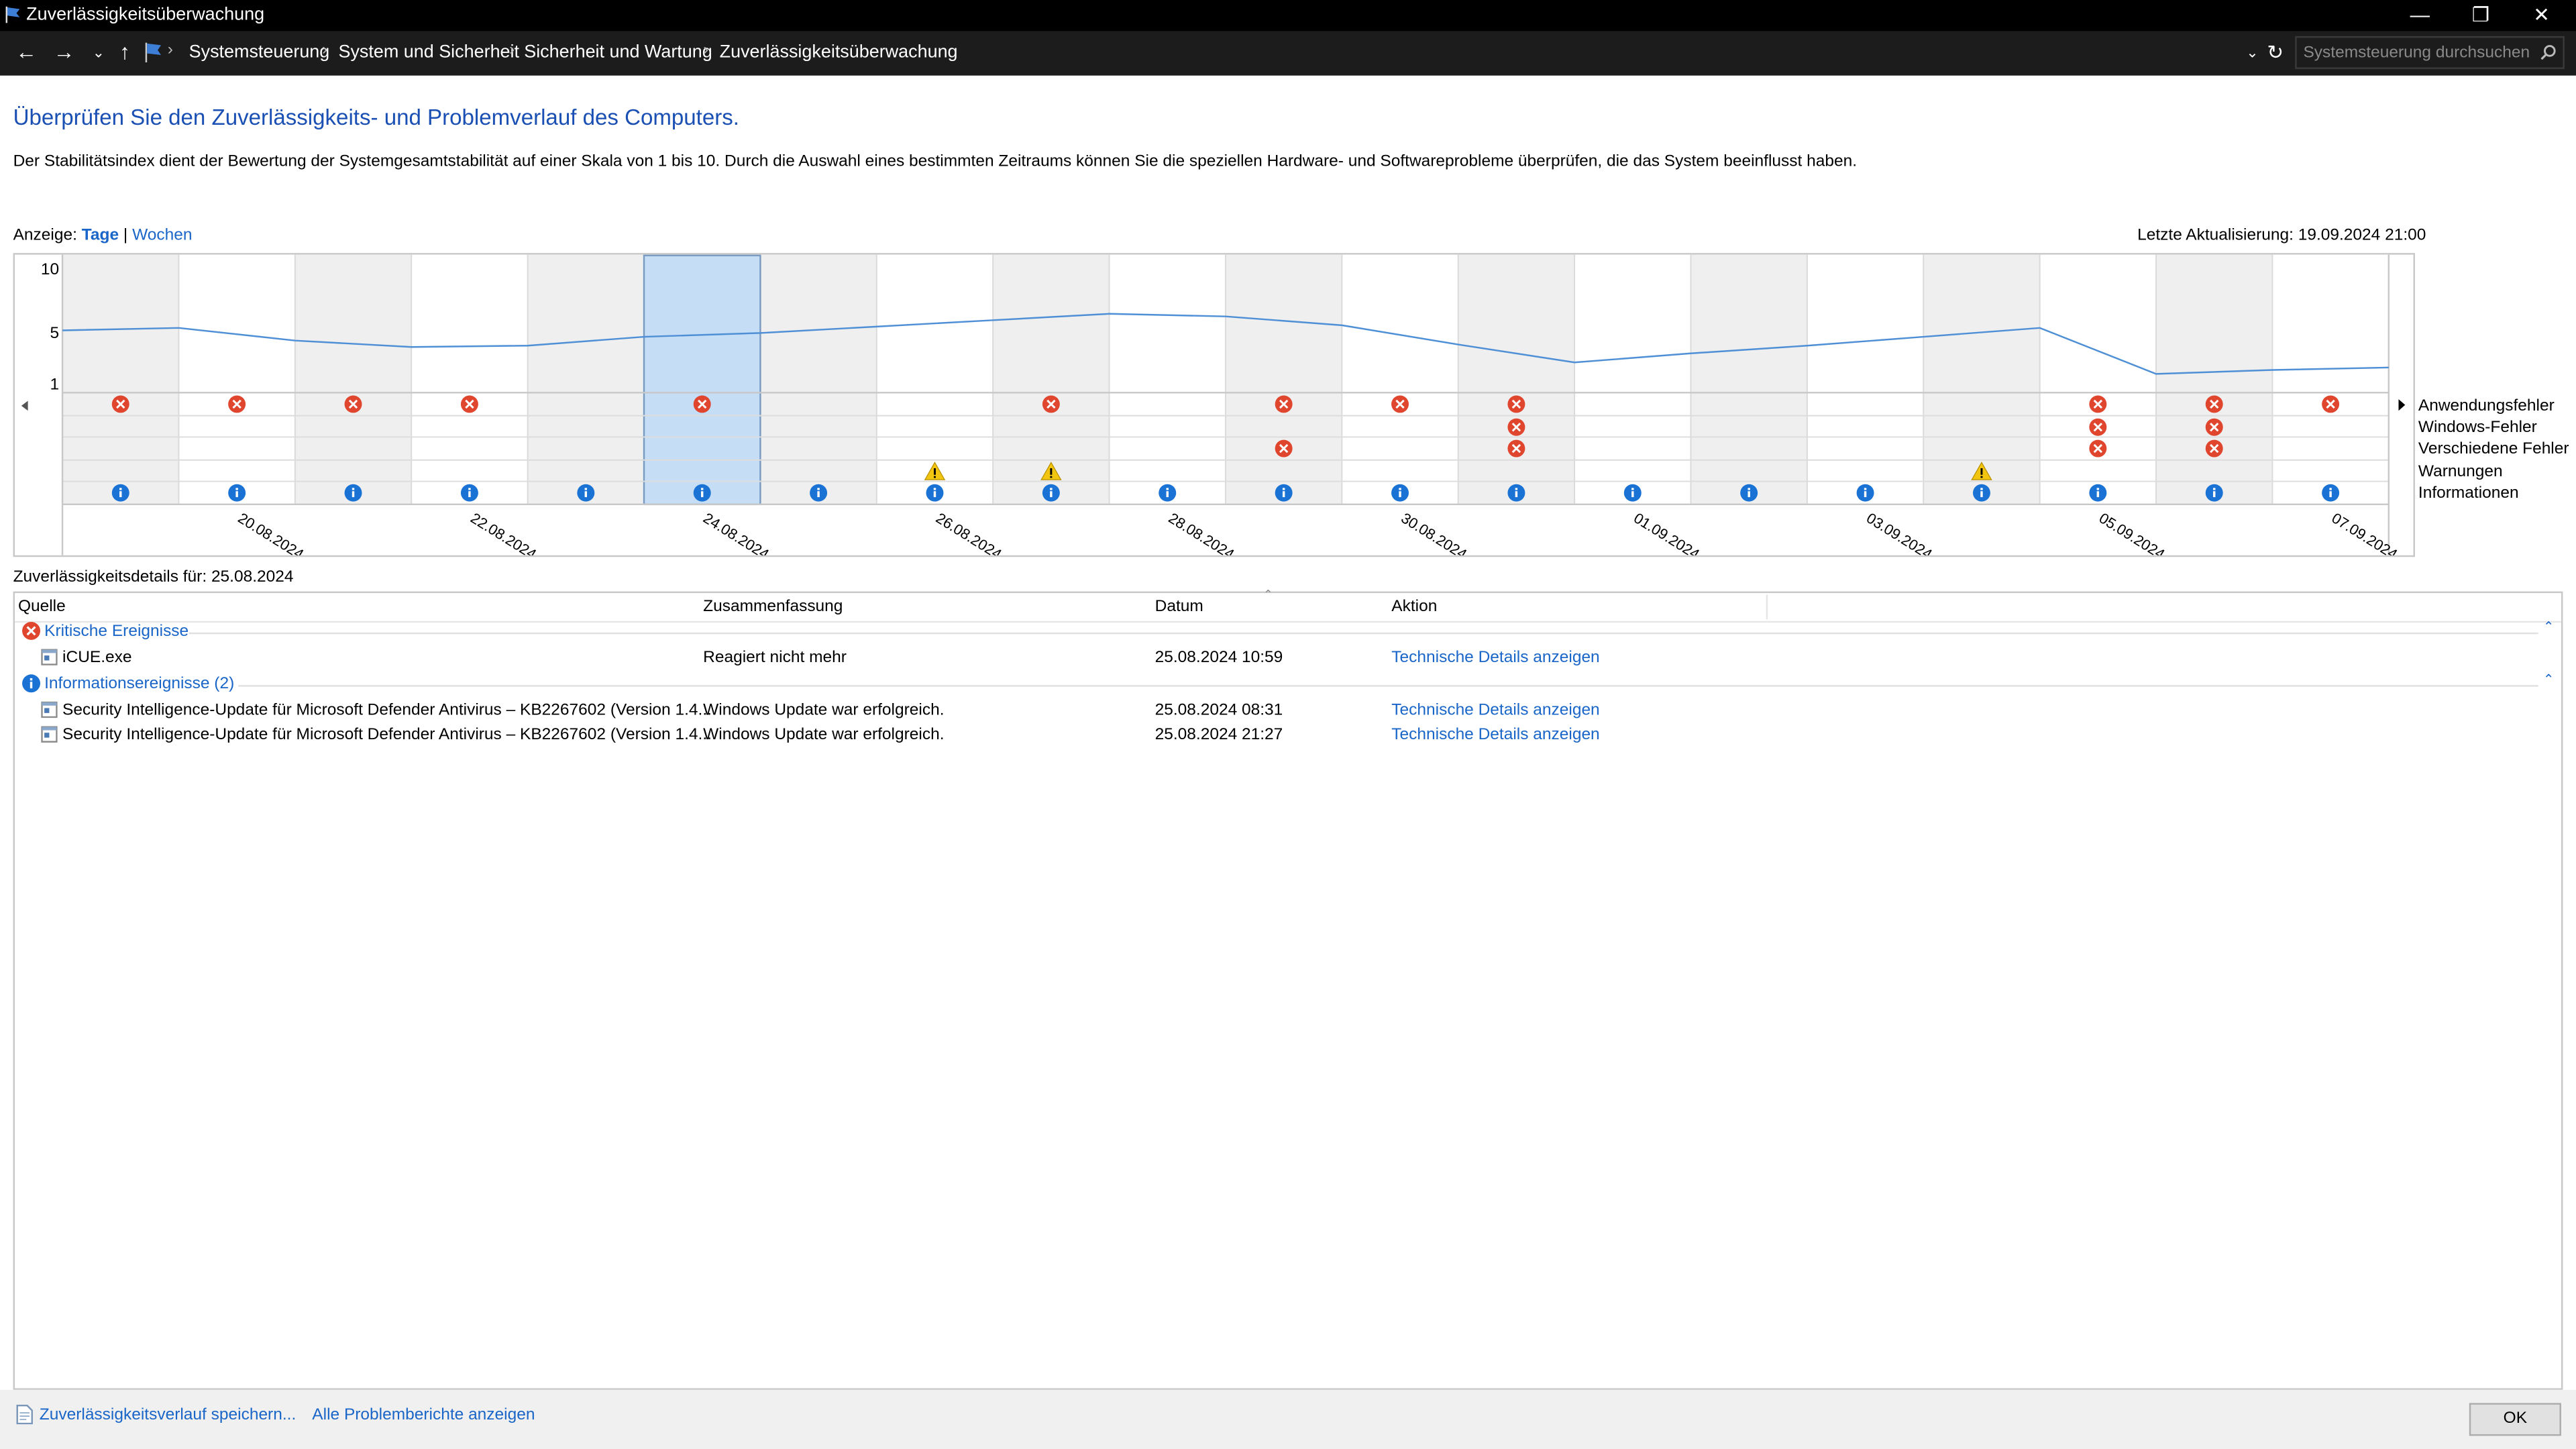  Describe the element at coordinates (838, 52) in the screenshot. I see `breadcrumb-zuverlaessigkeit: Zuverlässigkeitsüberwachung` at that location.